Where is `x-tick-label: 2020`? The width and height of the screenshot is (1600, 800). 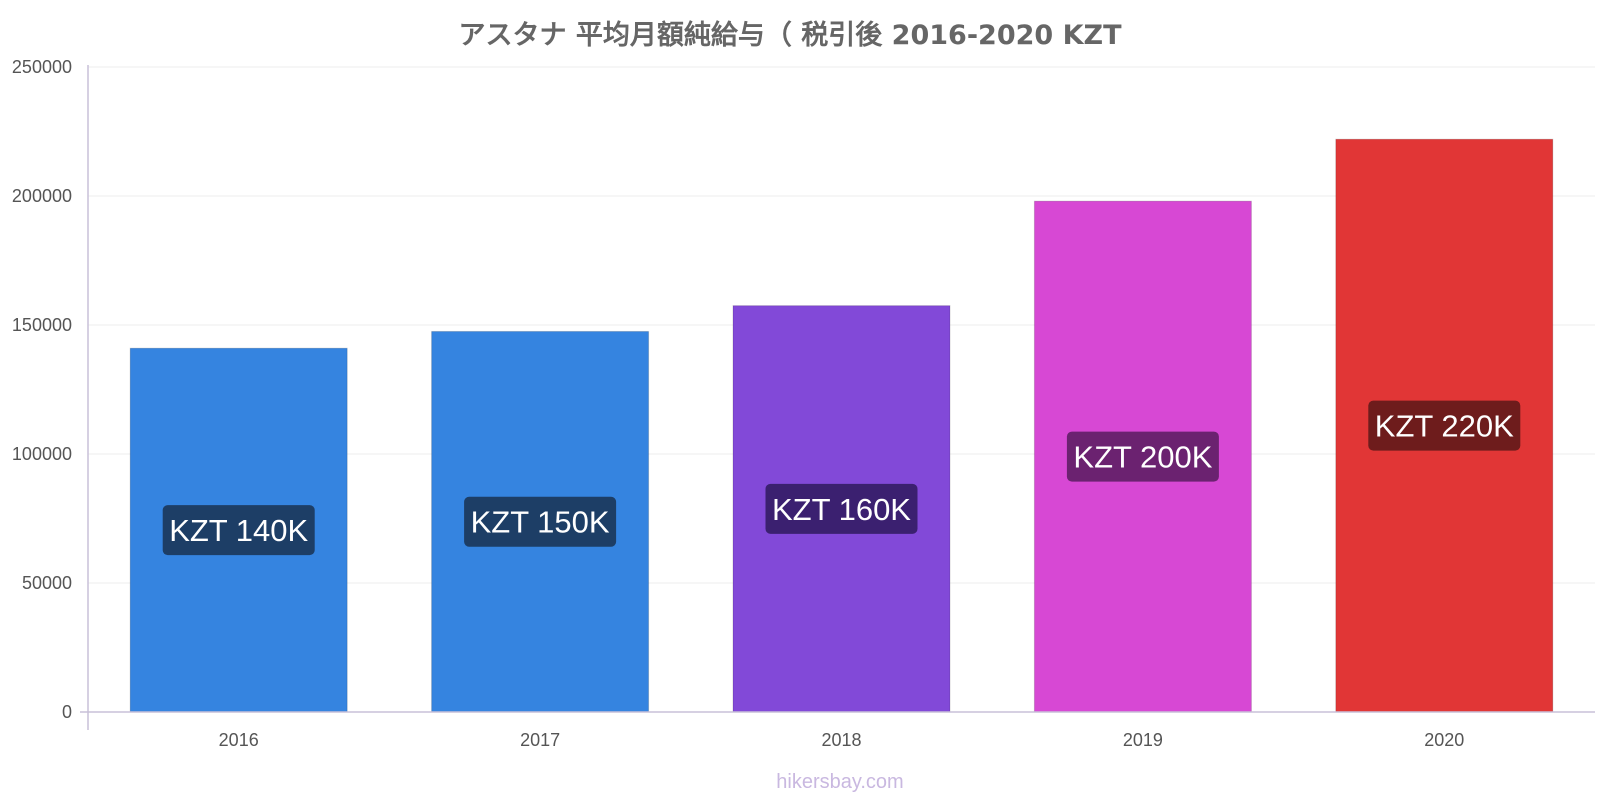
x-tick-label: 2020 is located at coordinates (1444, 740).